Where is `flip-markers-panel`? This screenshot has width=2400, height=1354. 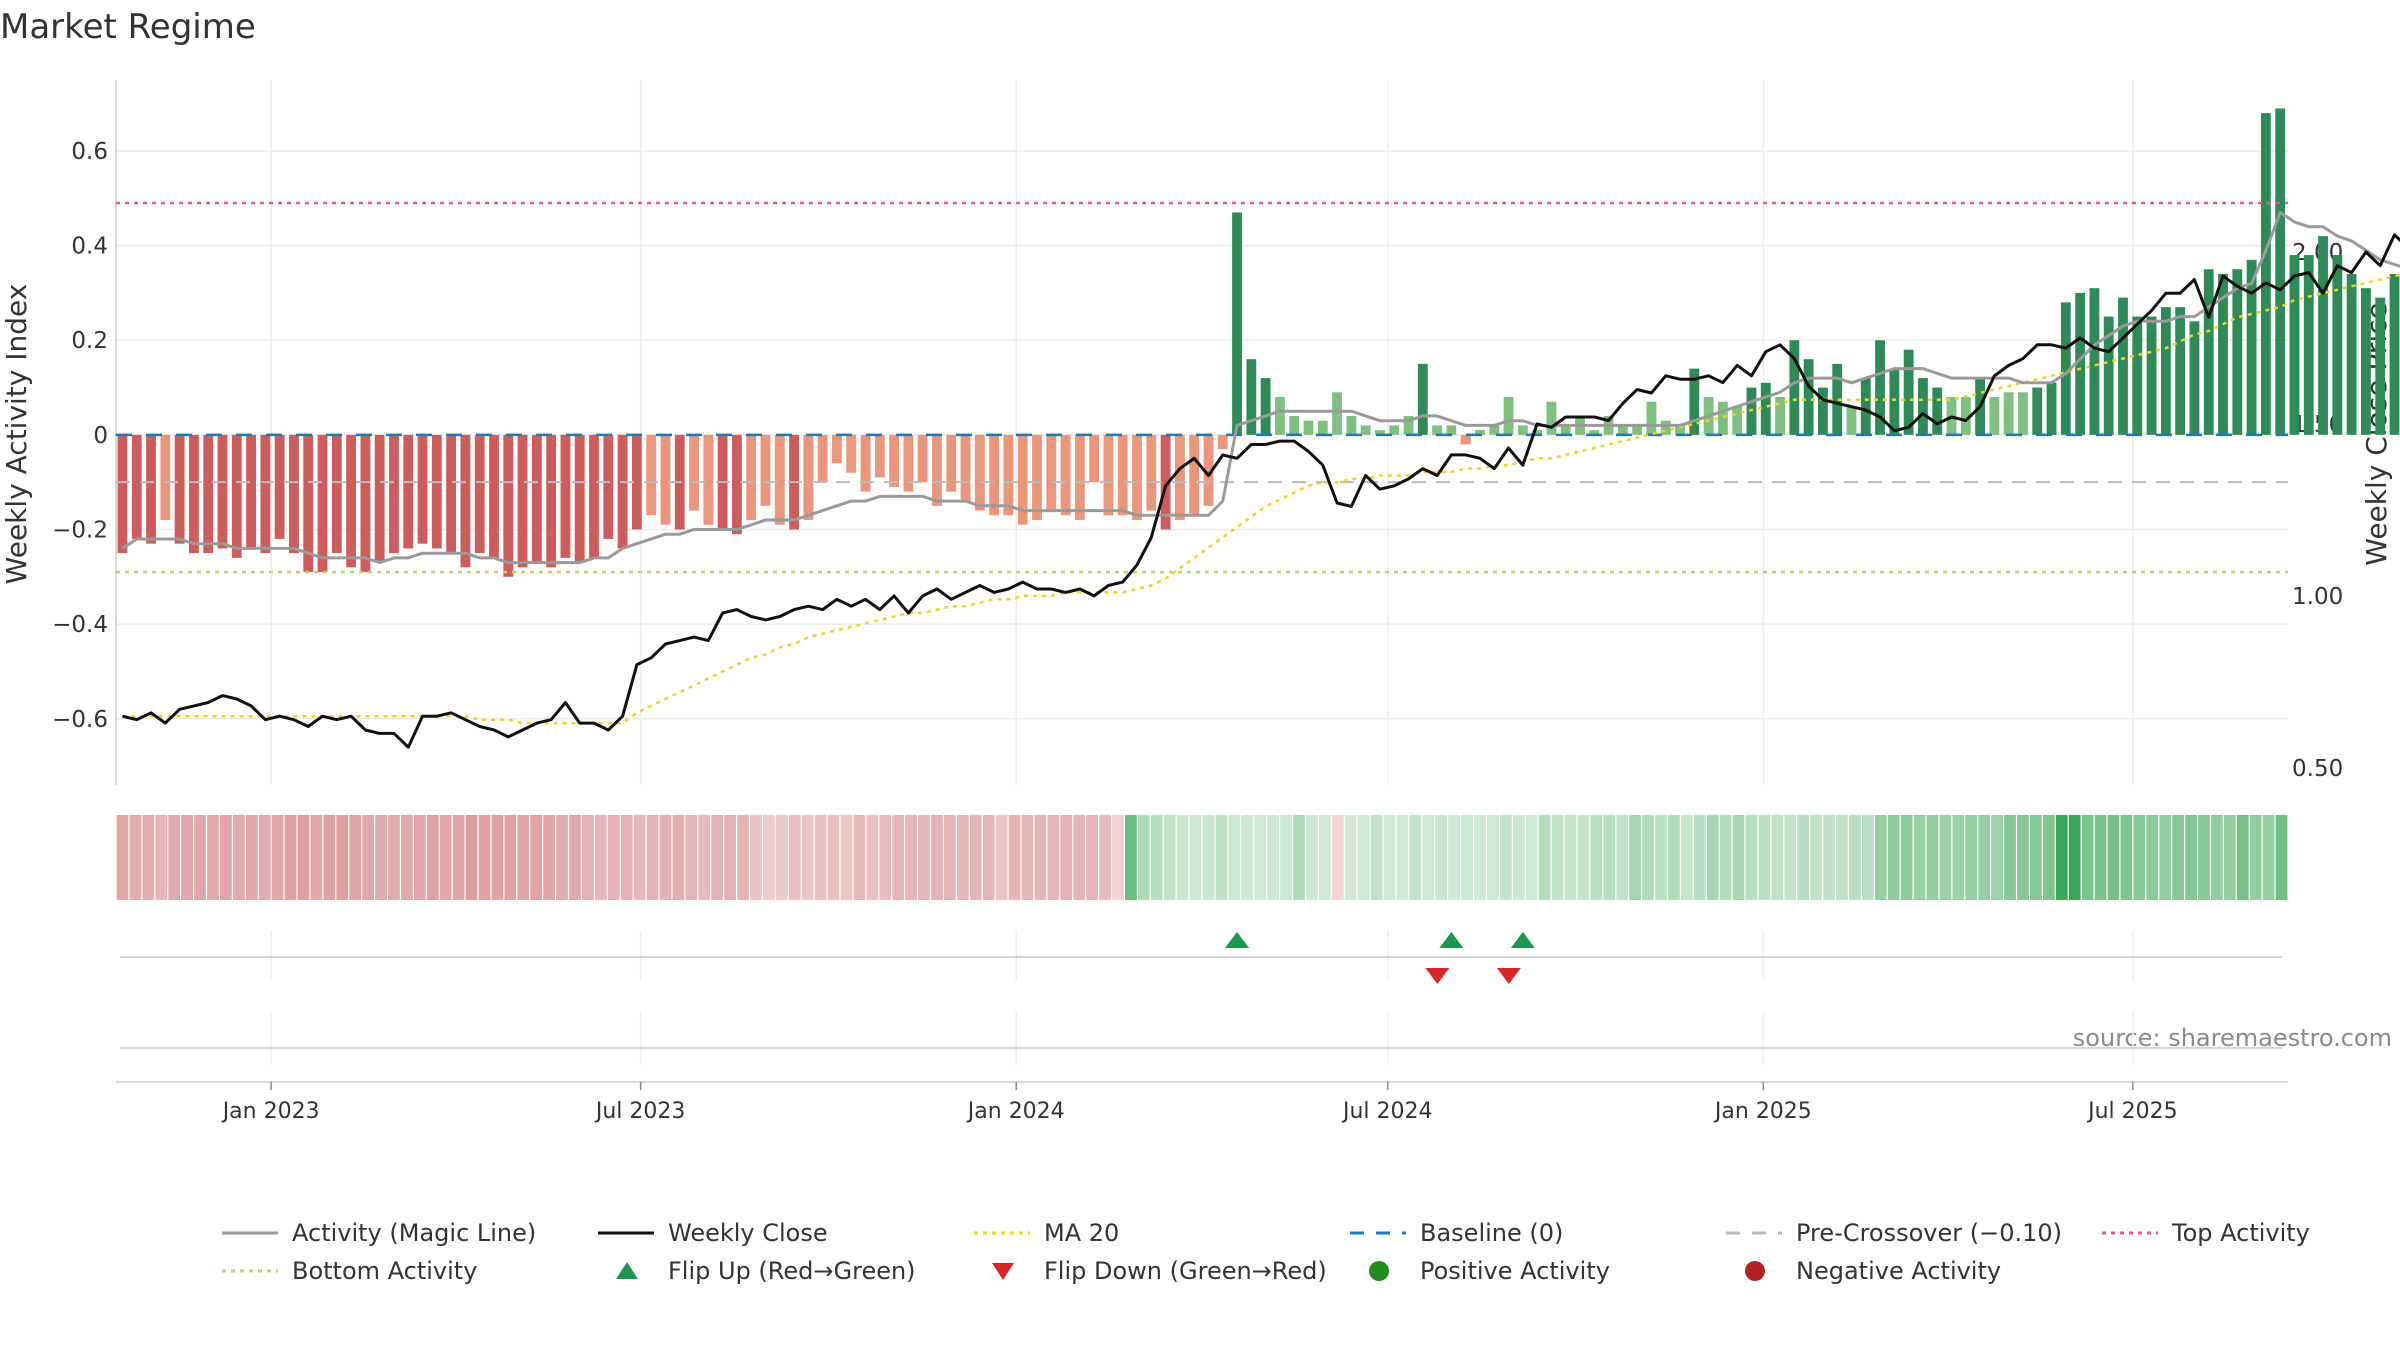
flip-markers-panel is located at coordinates (1201, 990).